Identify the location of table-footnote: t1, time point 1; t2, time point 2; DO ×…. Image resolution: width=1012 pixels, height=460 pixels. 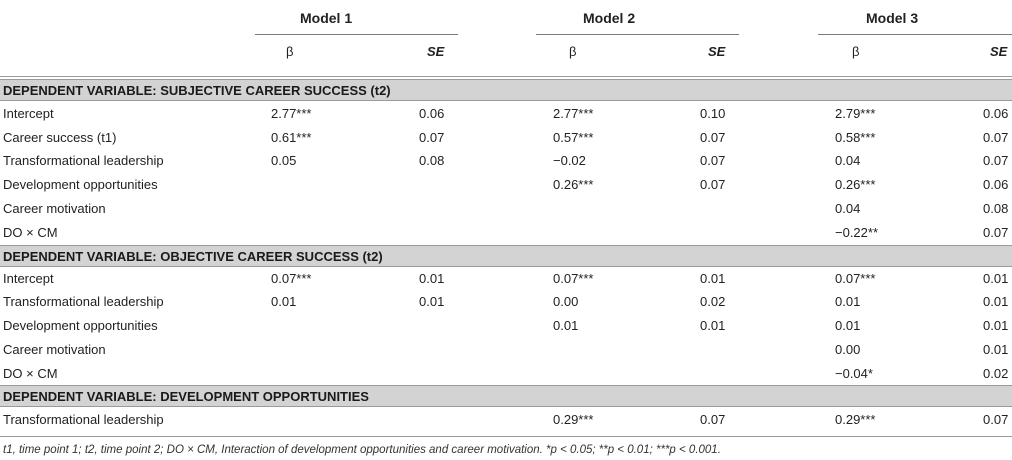
(362, 450).